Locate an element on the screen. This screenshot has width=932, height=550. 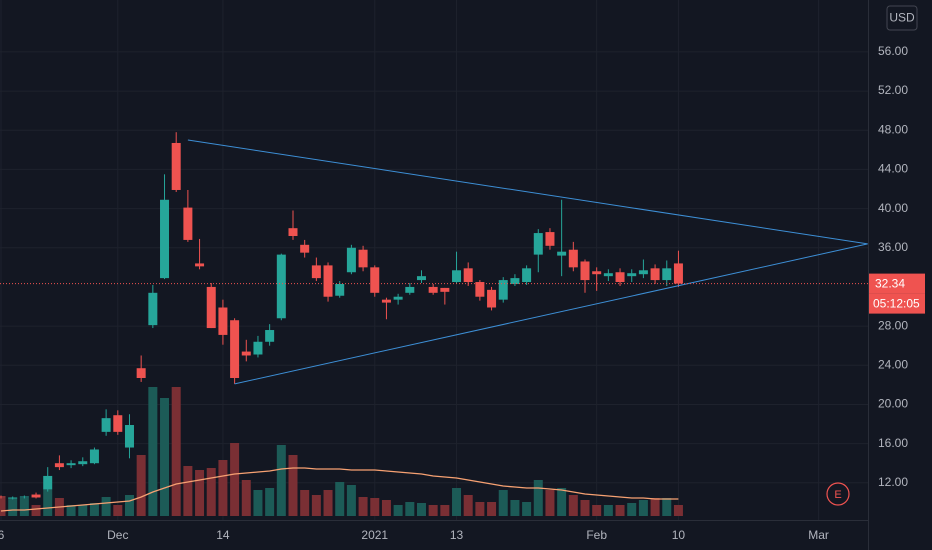
y-tick-label: 28.00 is located at coordinates (893, 325).